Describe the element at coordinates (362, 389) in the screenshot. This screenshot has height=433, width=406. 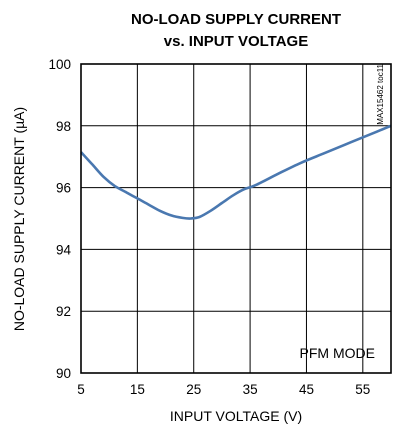
I see `x-tick-label: 55` at that location.